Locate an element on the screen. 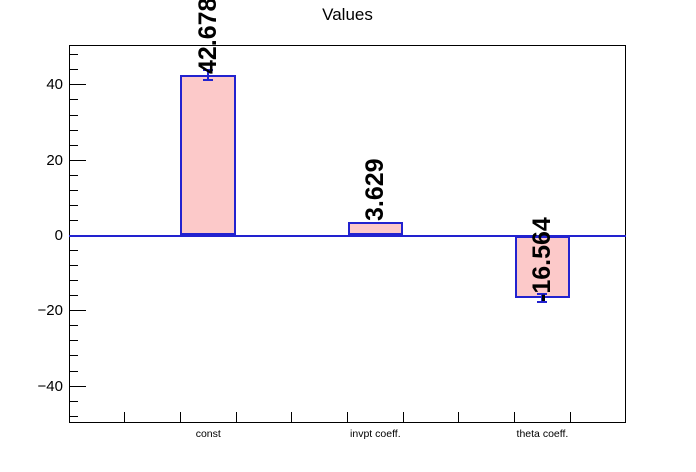 This screenshot has width=696, height=472. y-axis-tick-label: 0 is located at coordinates (58, 235).